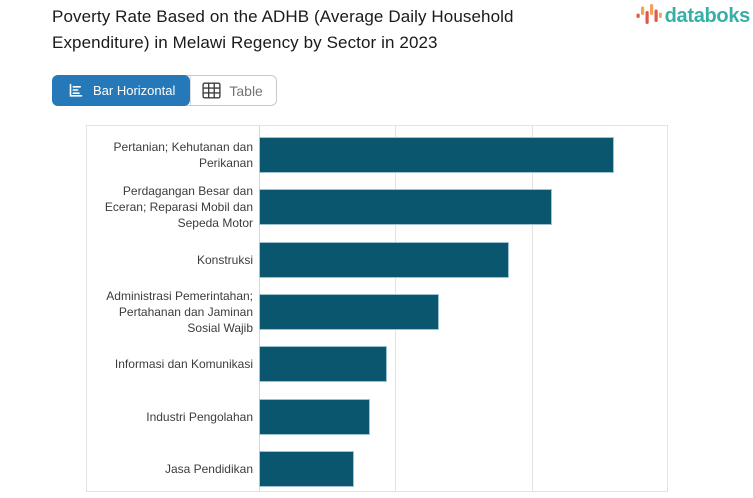 This screenshot has height=498, width=753. What do you see at coordinates (134, 90) in the screenshot?
I see `tab-label: Bar Horizontal` at bounding box center [134, 90].